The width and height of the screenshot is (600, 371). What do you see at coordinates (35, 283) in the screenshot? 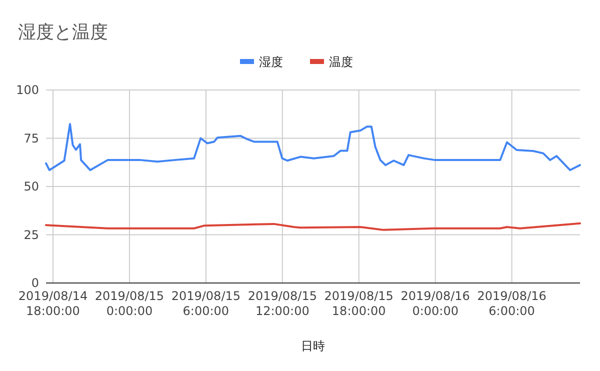
I see `y-tick-label: 0` at bounding box center [35, 283].